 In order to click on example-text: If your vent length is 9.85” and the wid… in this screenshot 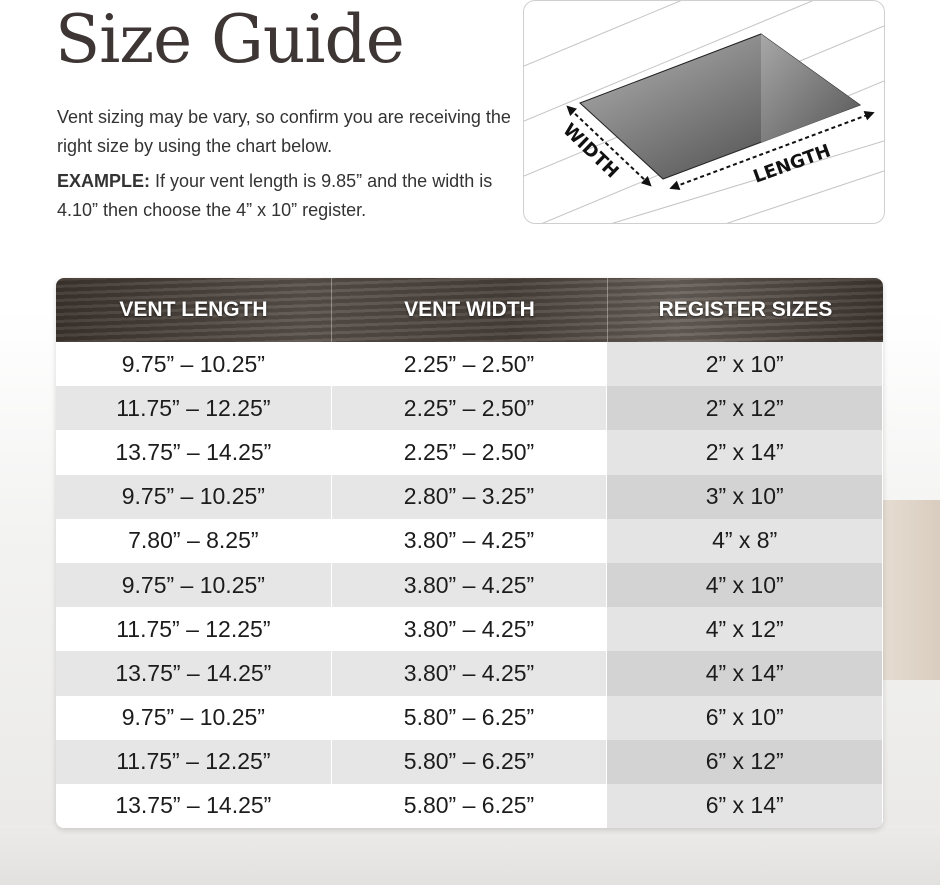, I will do `click(275, 195)`.